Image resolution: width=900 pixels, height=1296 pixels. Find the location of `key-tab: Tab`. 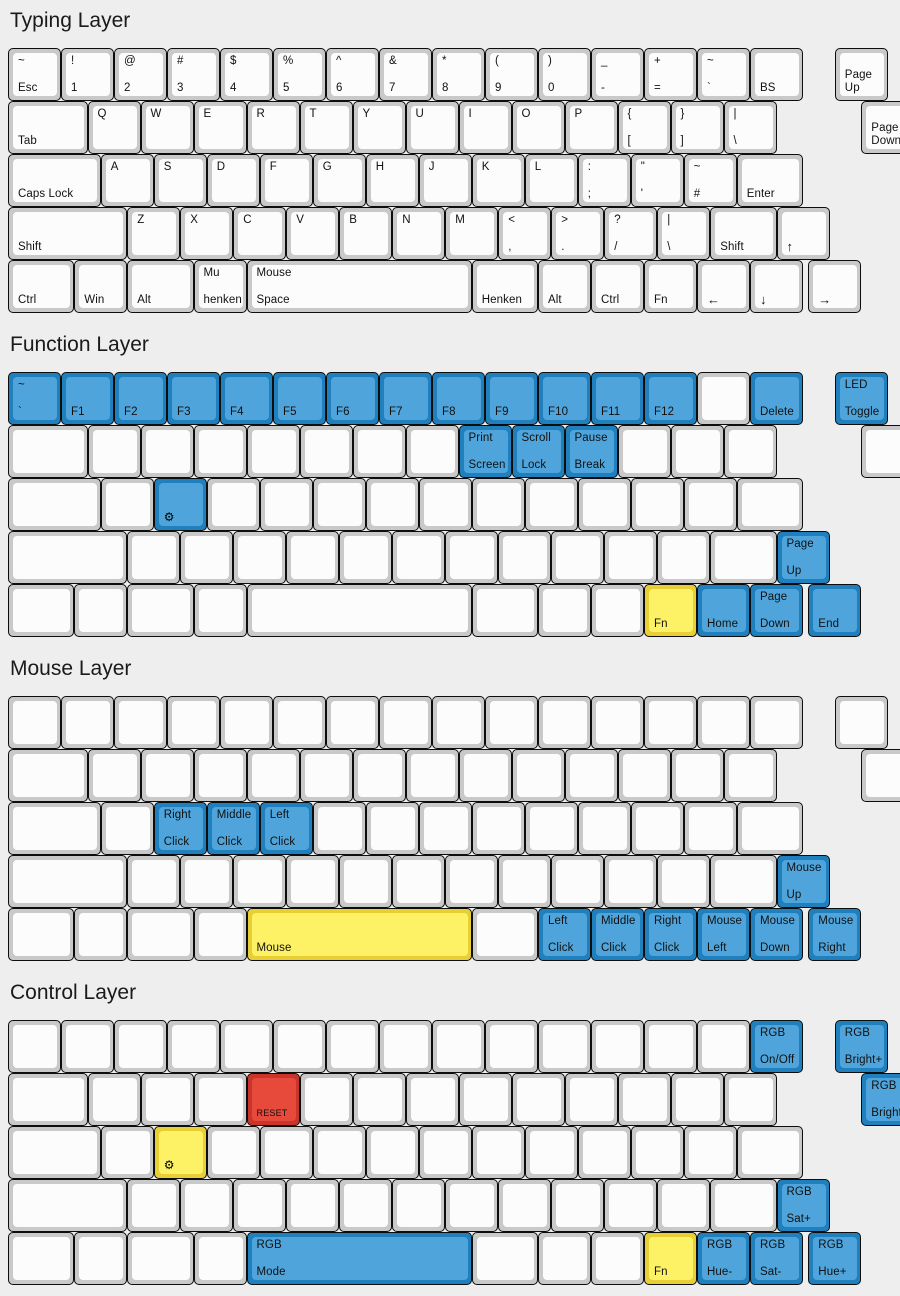

key-tab: Tab is located at coordinates (48, 127).